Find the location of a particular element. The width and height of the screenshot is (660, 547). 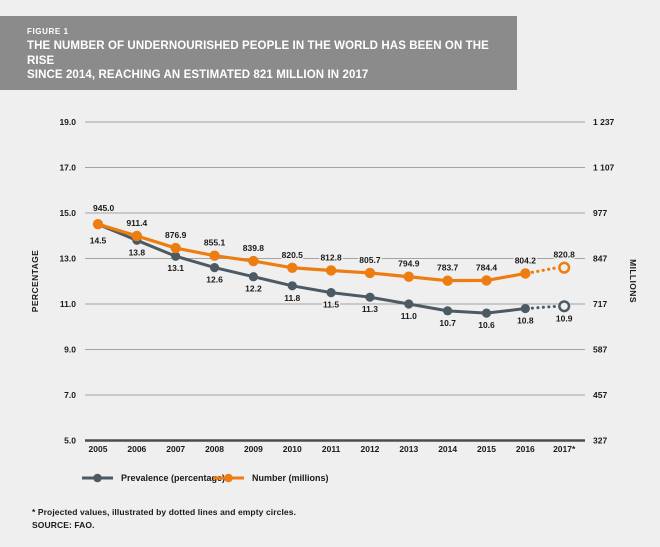

data-label: 911.4 is located at coordinates (136, 223).